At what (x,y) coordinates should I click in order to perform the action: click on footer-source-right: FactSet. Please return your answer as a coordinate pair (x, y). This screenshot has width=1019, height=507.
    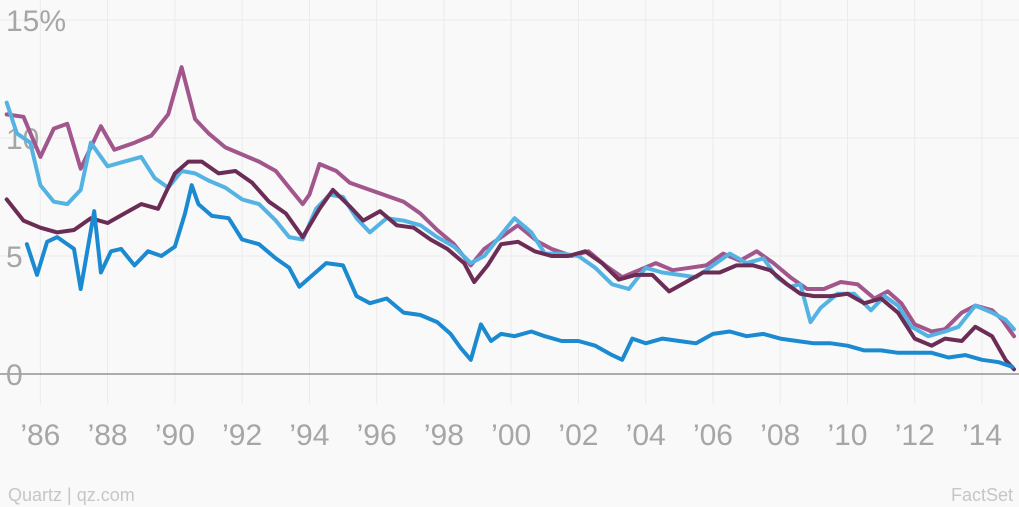
    Looking at the image, I should click on (982, 495).